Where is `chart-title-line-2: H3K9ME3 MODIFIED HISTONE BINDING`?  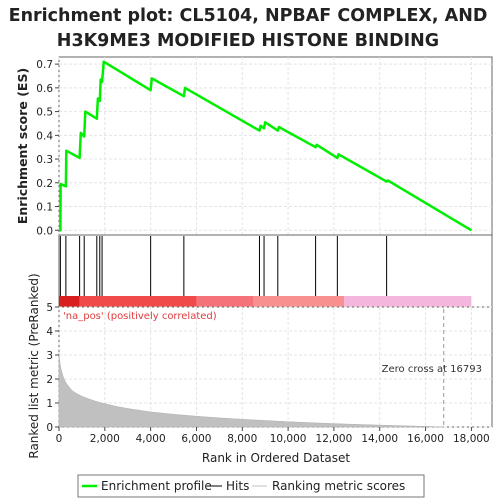
chart-title-line-2: H3K9ME3 MODIFIED HISTONE BINDING is located at coordinates (248, 41).